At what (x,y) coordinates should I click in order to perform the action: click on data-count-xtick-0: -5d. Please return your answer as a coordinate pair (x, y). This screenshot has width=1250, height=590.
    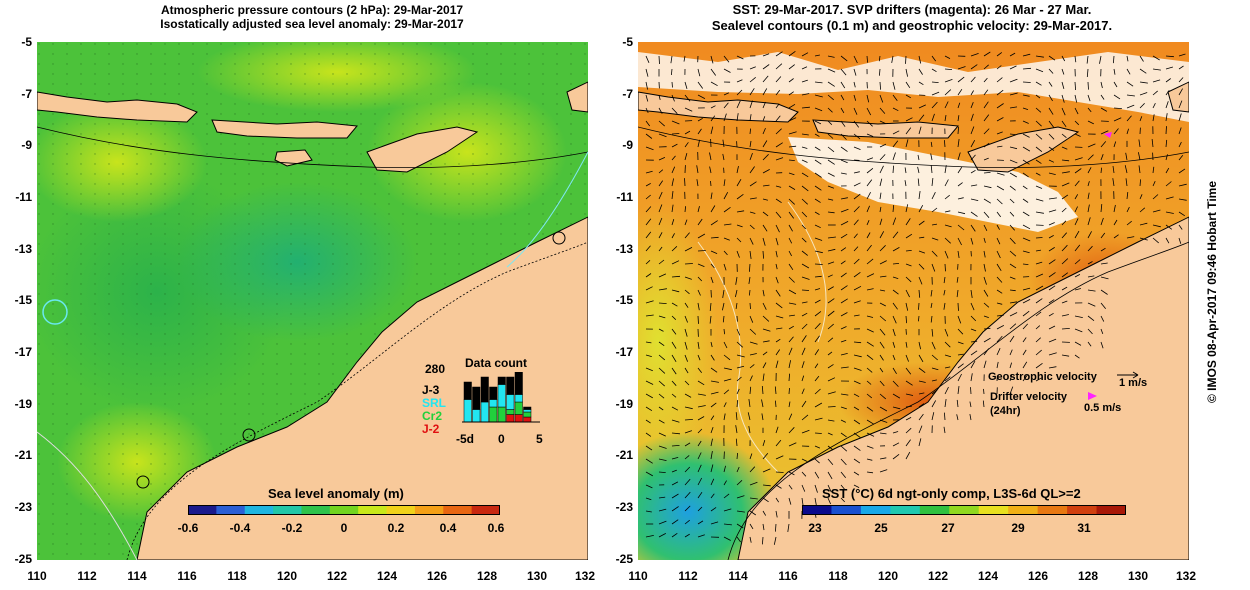
    Looking at the image, I should click on (465, 439).